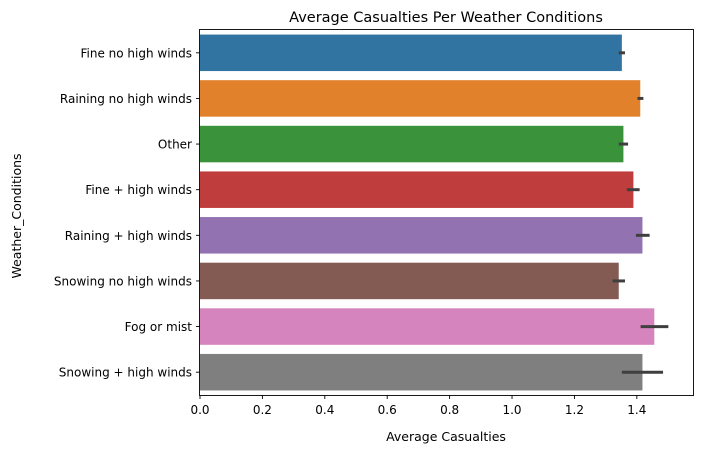 Image resolution: width=704 pixels, height=453 pixels. Describe the element at coordinates (574, 410) in the screenshot. I see `x-tick-label: 1.2` at that location.